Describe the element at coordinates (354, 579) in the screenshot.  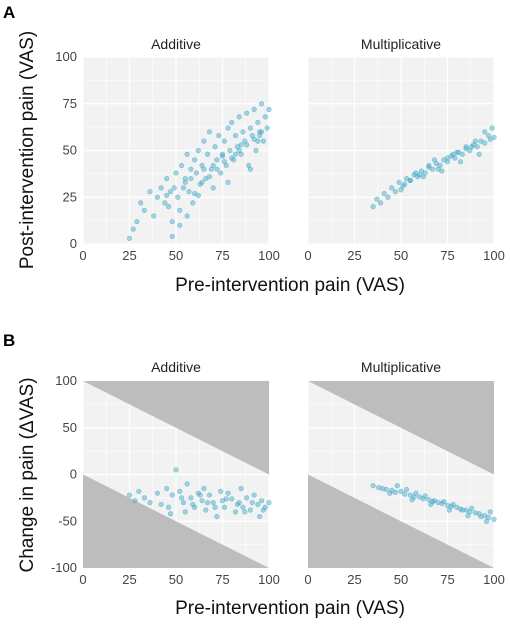
I see `x-tick-label: 25` at that location.